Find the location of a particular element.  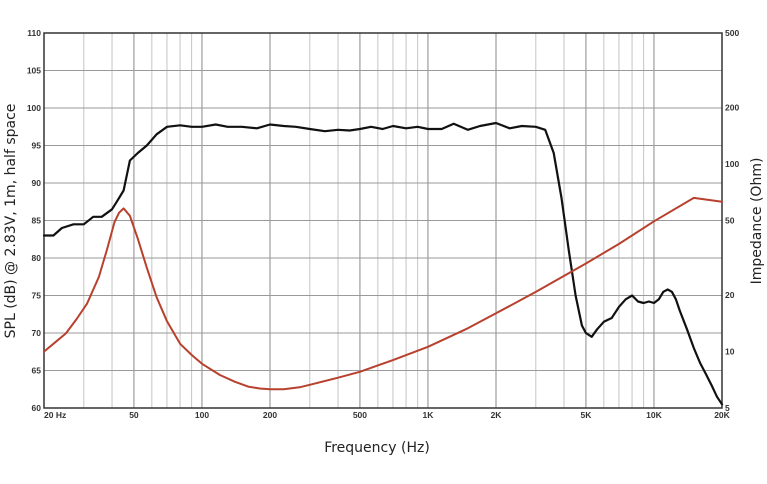

y-left-tick-label: 110 is located at coordinates (34, 33).